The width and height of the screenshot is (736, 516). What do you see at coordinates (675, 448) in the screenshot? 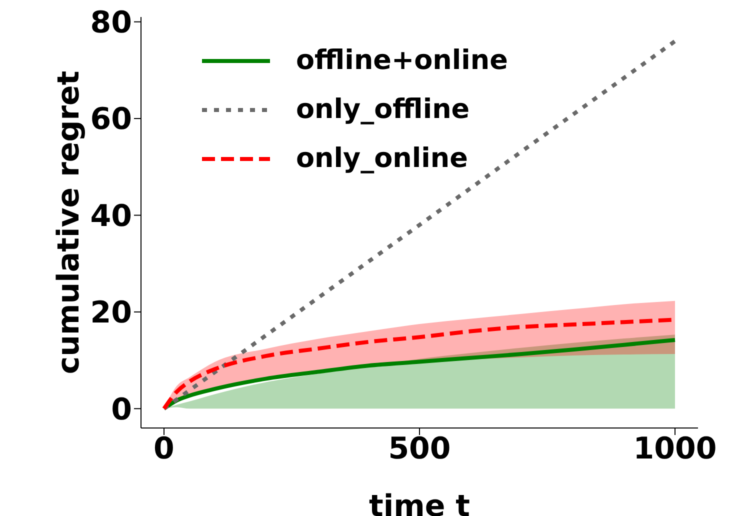
I see `x-tick-label: 1000` at bounding box center [675, 448].